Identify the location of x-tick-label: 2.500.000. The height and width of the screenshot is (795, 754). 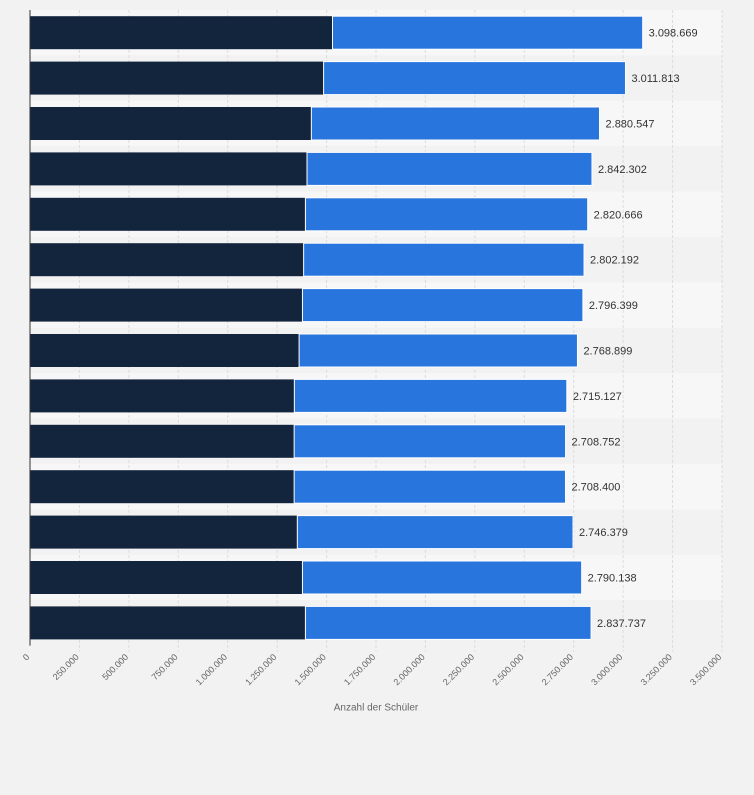
(507, 669).